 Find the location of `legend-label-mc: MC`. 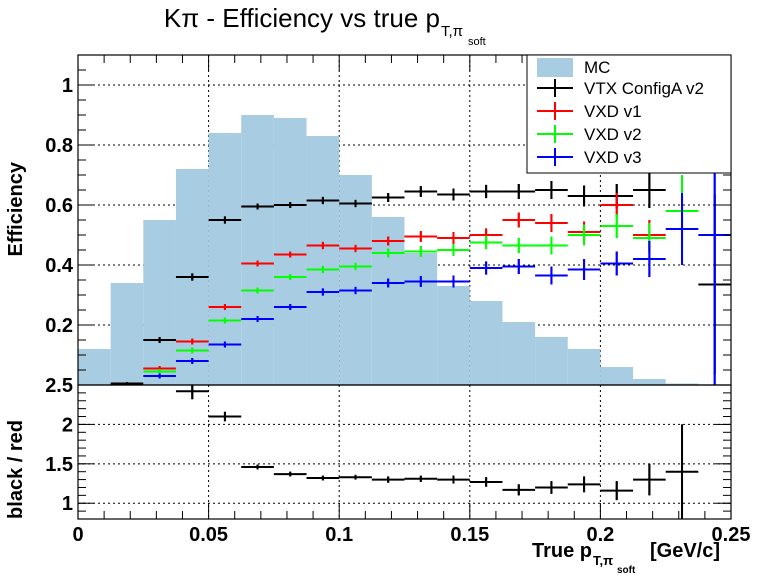

legend-label-mc: MC is located at coordinates (597, 67).